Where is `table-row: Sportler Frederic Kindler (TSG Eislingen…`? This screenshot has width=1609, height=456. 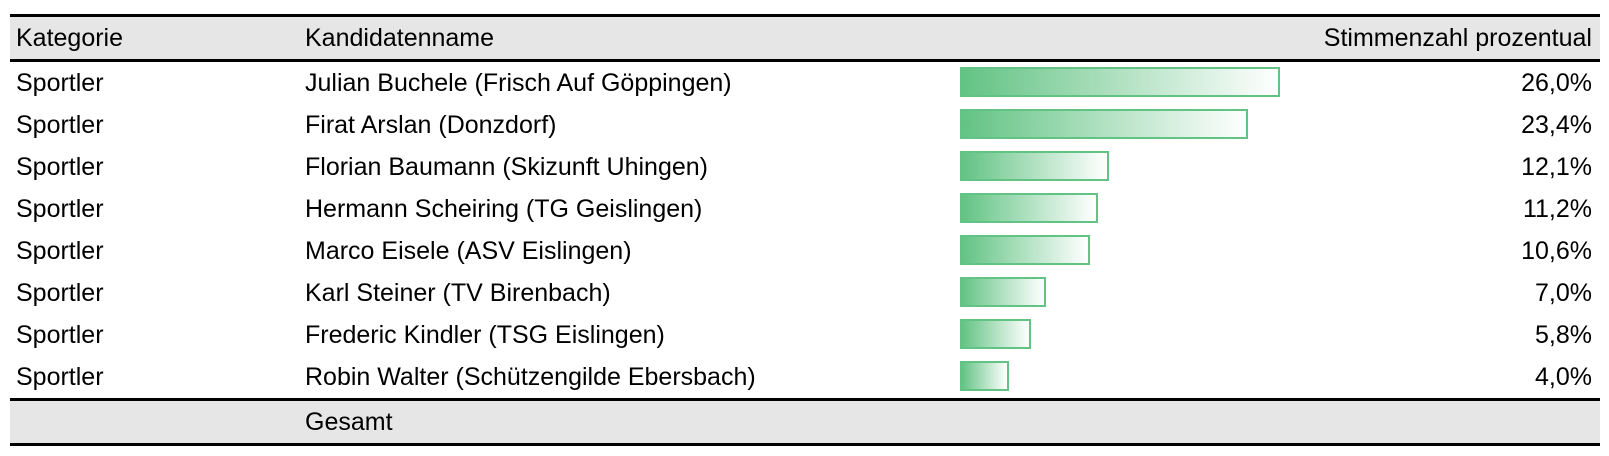
table-row: Sportler Frederic Kindler (TSG Eislingen… is located at coordinates (805, 335).